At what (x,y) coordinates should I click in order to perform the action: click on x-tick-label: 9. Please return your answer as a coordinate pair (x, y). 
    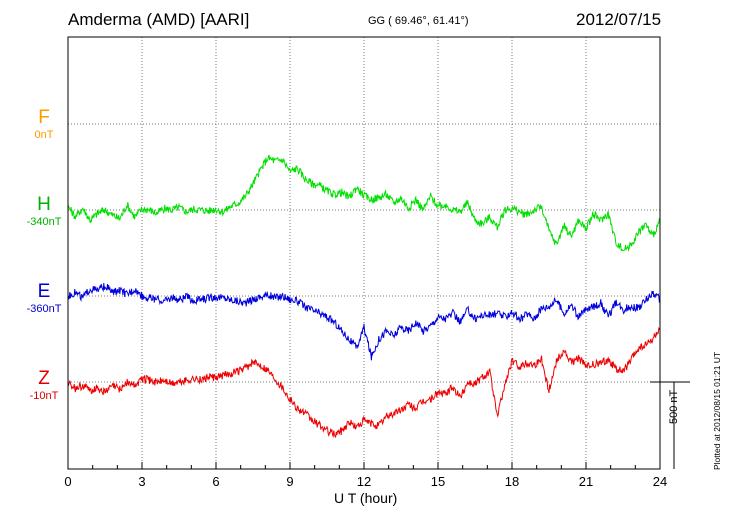
    Looking at the image, I should click on (289, 481).